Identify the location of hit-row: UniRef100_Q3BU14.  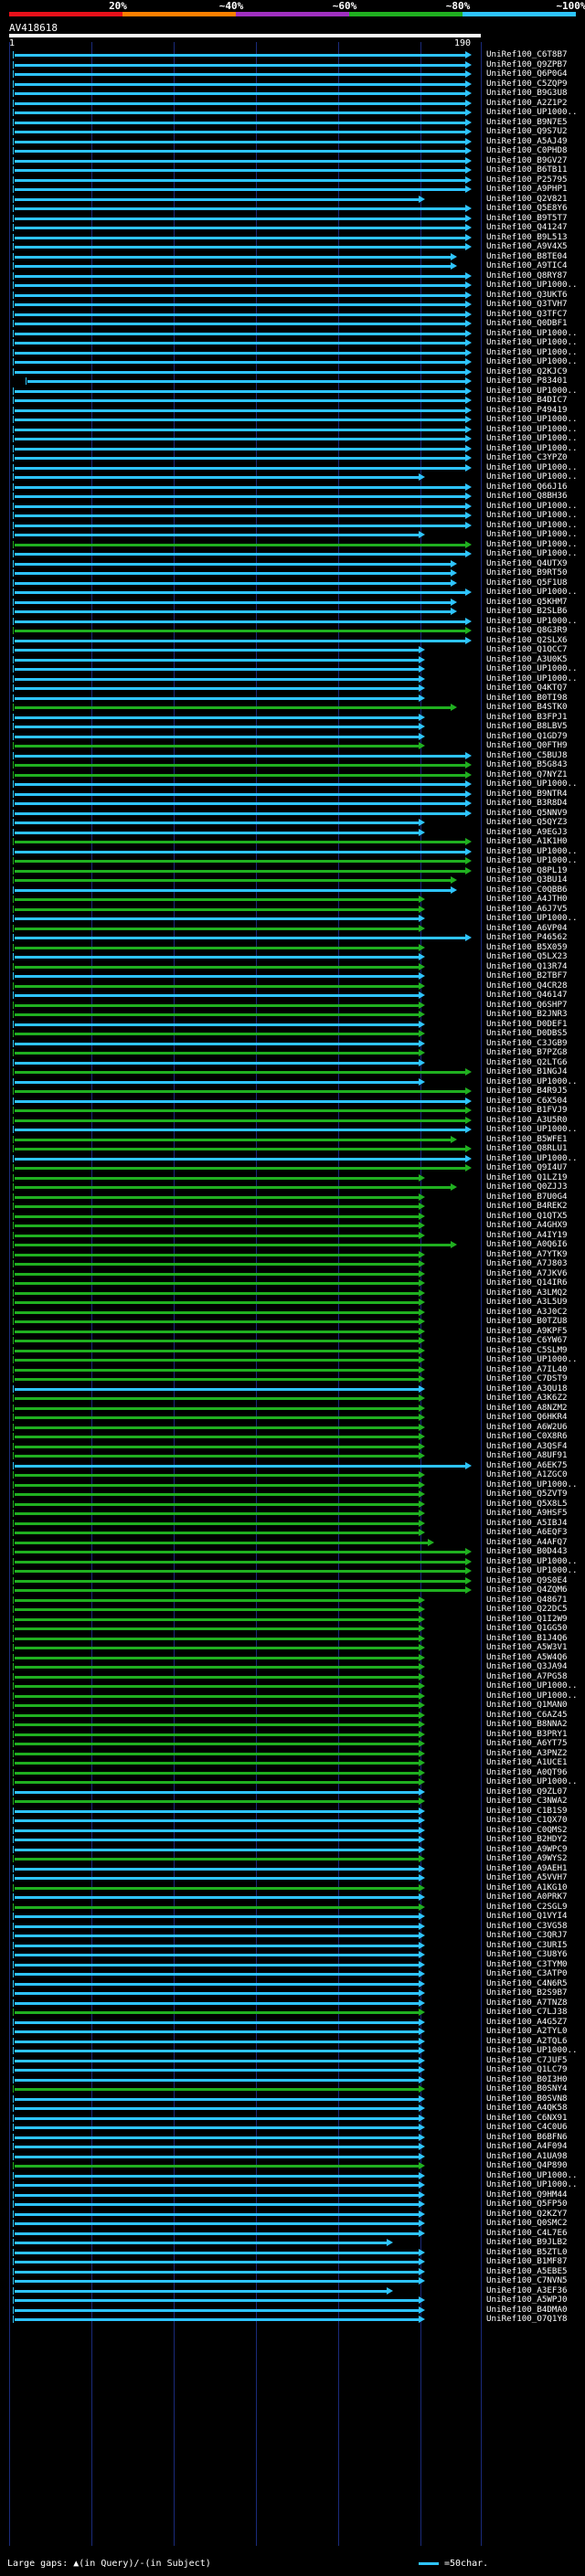
(293, 880).